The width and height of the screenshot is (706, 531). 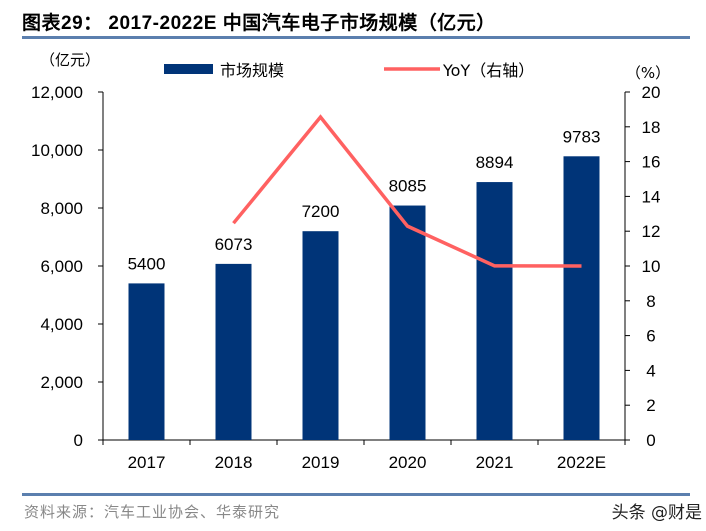 What do you see at coordinates (234, 244) in the screenshot?
I see `bar-value-label: 6073` at bounding box center [234, 244].